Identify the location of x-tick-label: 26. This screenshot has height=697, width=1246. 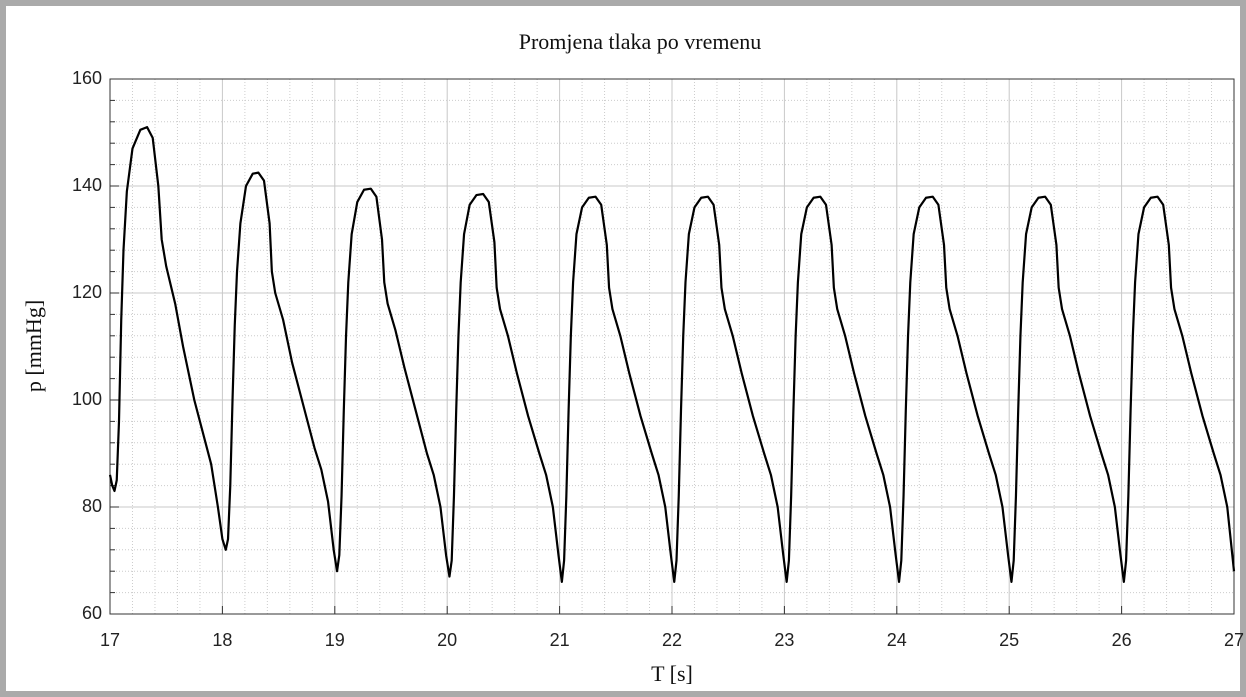
(1122, 640).